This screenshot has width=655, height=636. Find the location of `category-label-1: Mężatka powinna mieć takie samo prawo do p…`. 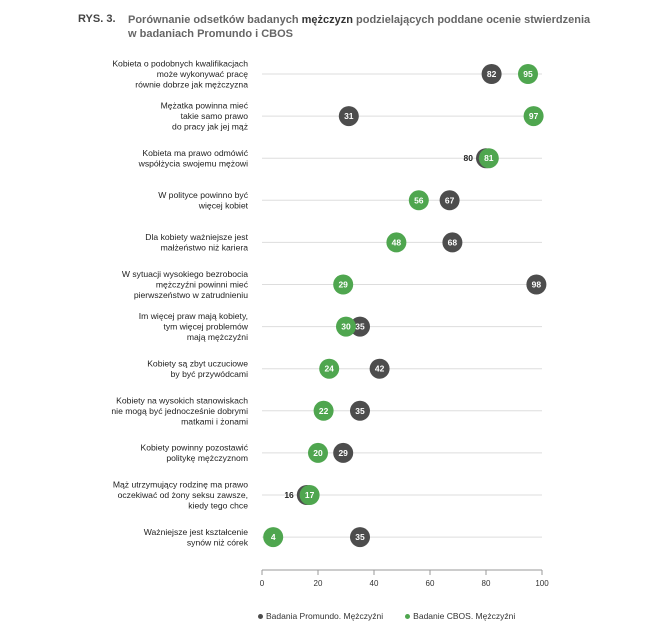

category-label-1: Mężatka powinna mieć takie samo prawo do p… is located at coordinates (205, 116).